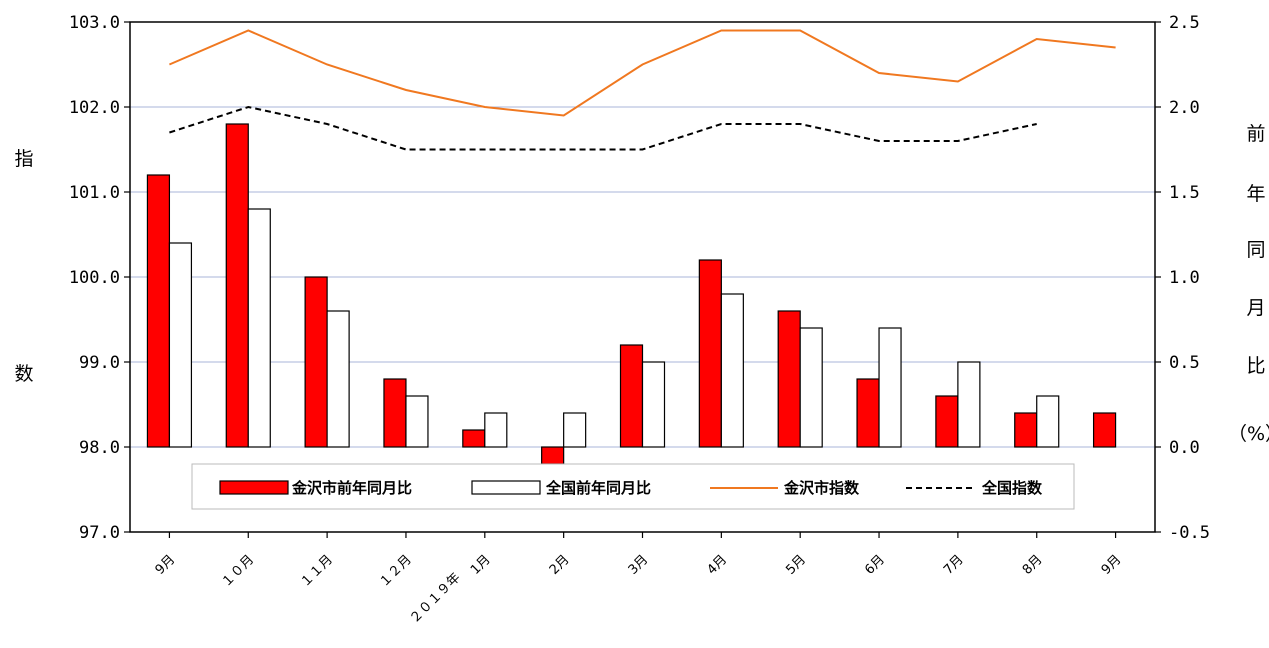  I want to click on line-national-index, so click(603, 128).